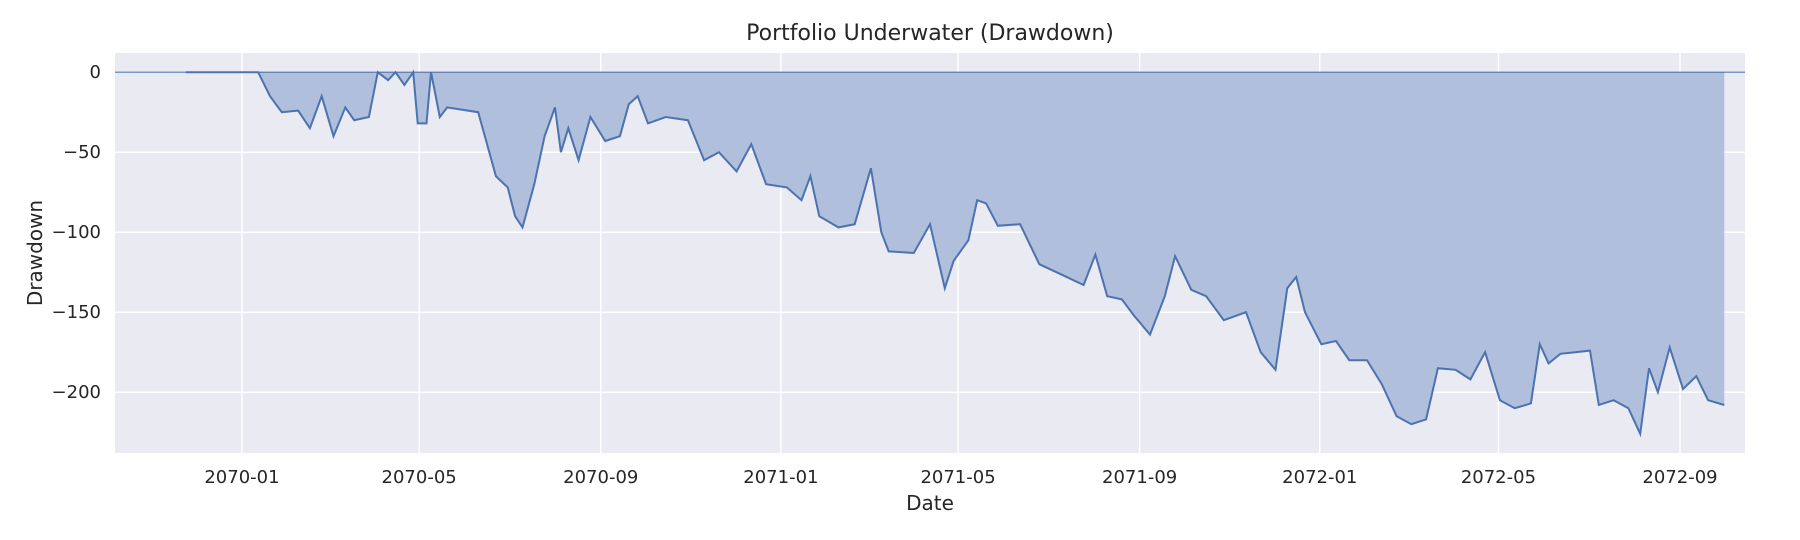 The width and height of the screenshot is (1800, 540). Describe the element at coordinates (1679, 477) in the screenshot. I see `x-tick-label: 2072-09` at that location.